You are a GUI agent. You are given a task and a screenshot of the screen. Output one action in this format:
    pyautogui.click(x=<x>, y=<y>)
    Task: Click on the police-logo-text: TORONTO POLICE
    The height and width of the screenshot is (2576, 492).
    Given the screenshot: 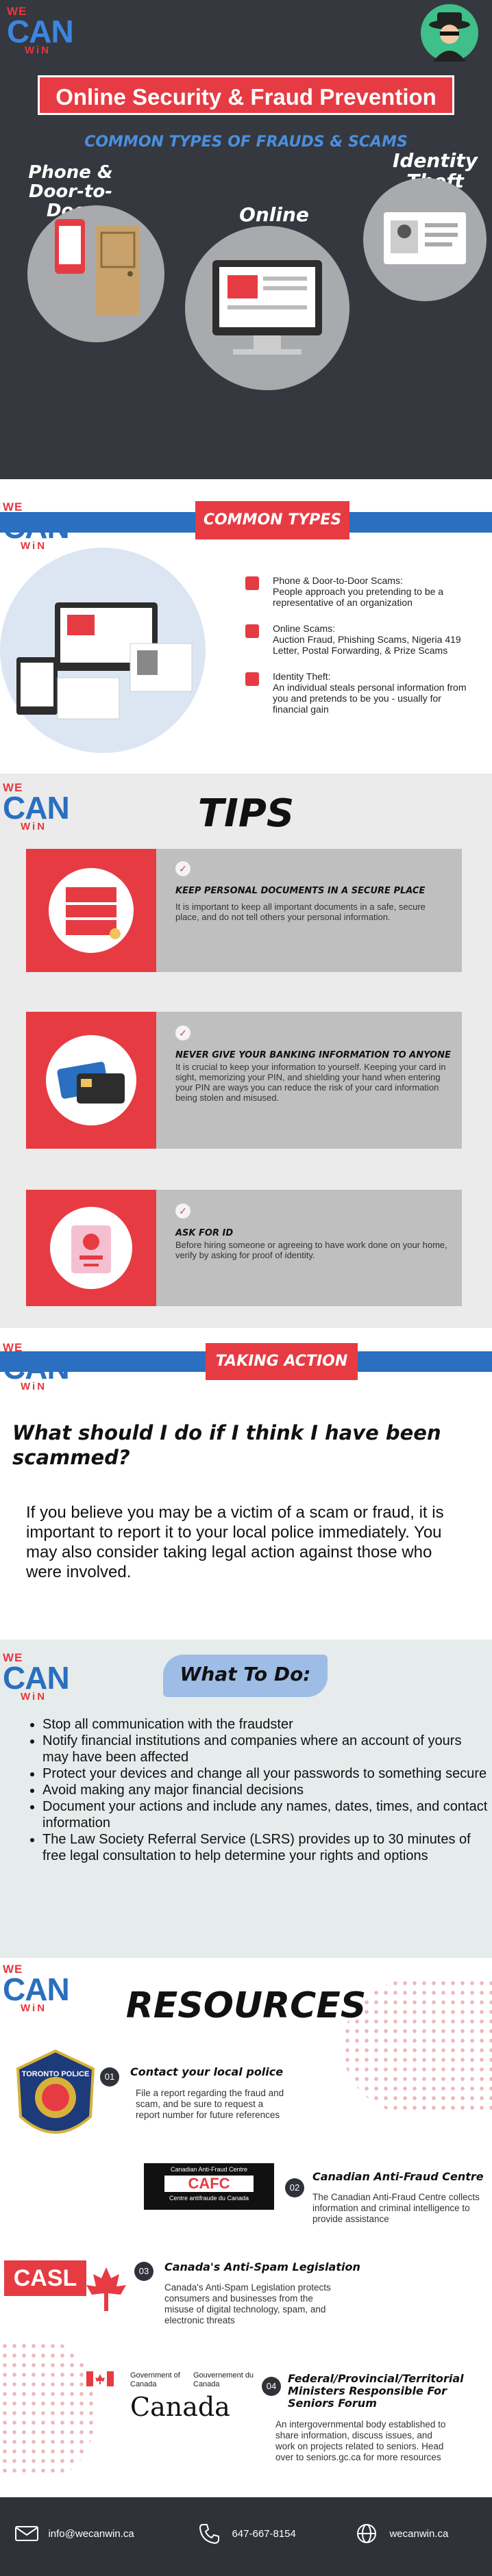 What is the action you would take?
    pyautogui.click(x=55, y=2074)
    